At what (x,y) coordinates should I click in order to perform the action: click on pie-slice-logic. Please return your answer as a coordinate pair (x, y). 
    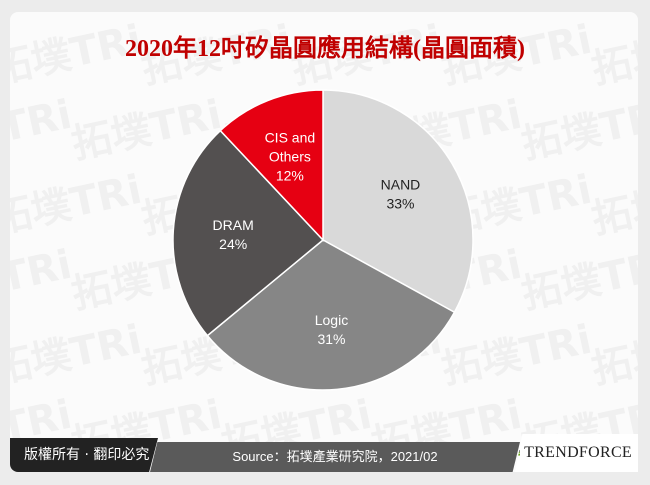
    Looking at the image, I should click on (331, 315).